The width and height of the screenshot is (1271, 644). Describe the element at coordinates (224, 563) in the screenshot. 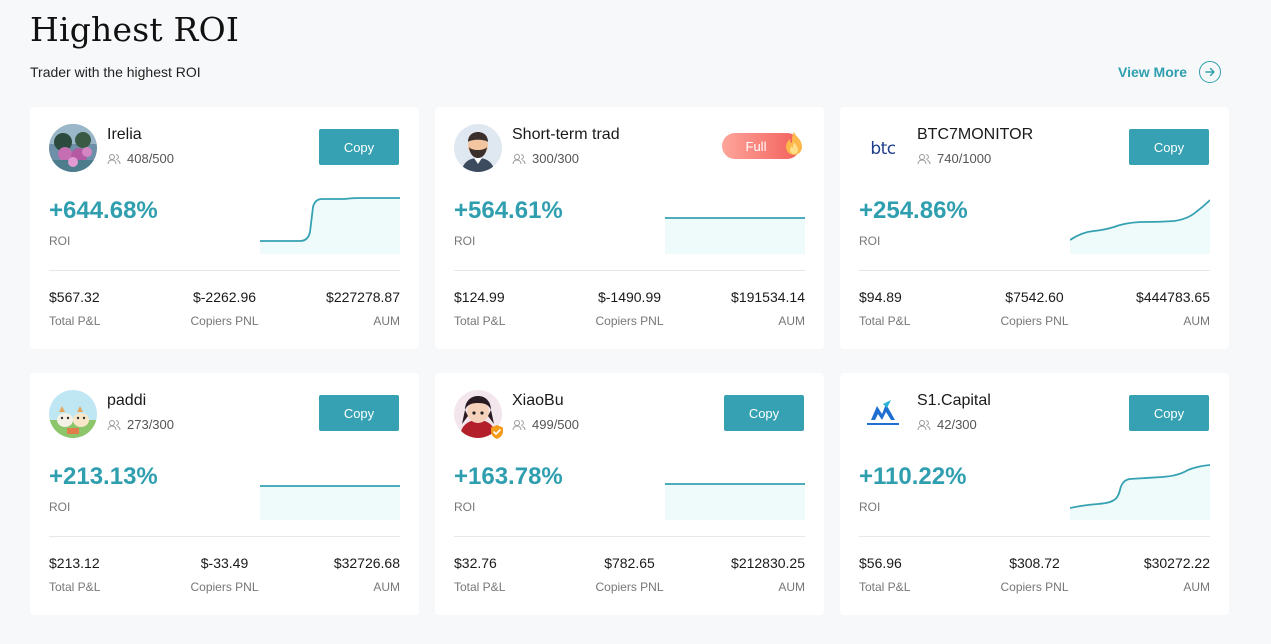

I see `copiers-pnl-value: $-33.49` at that location.